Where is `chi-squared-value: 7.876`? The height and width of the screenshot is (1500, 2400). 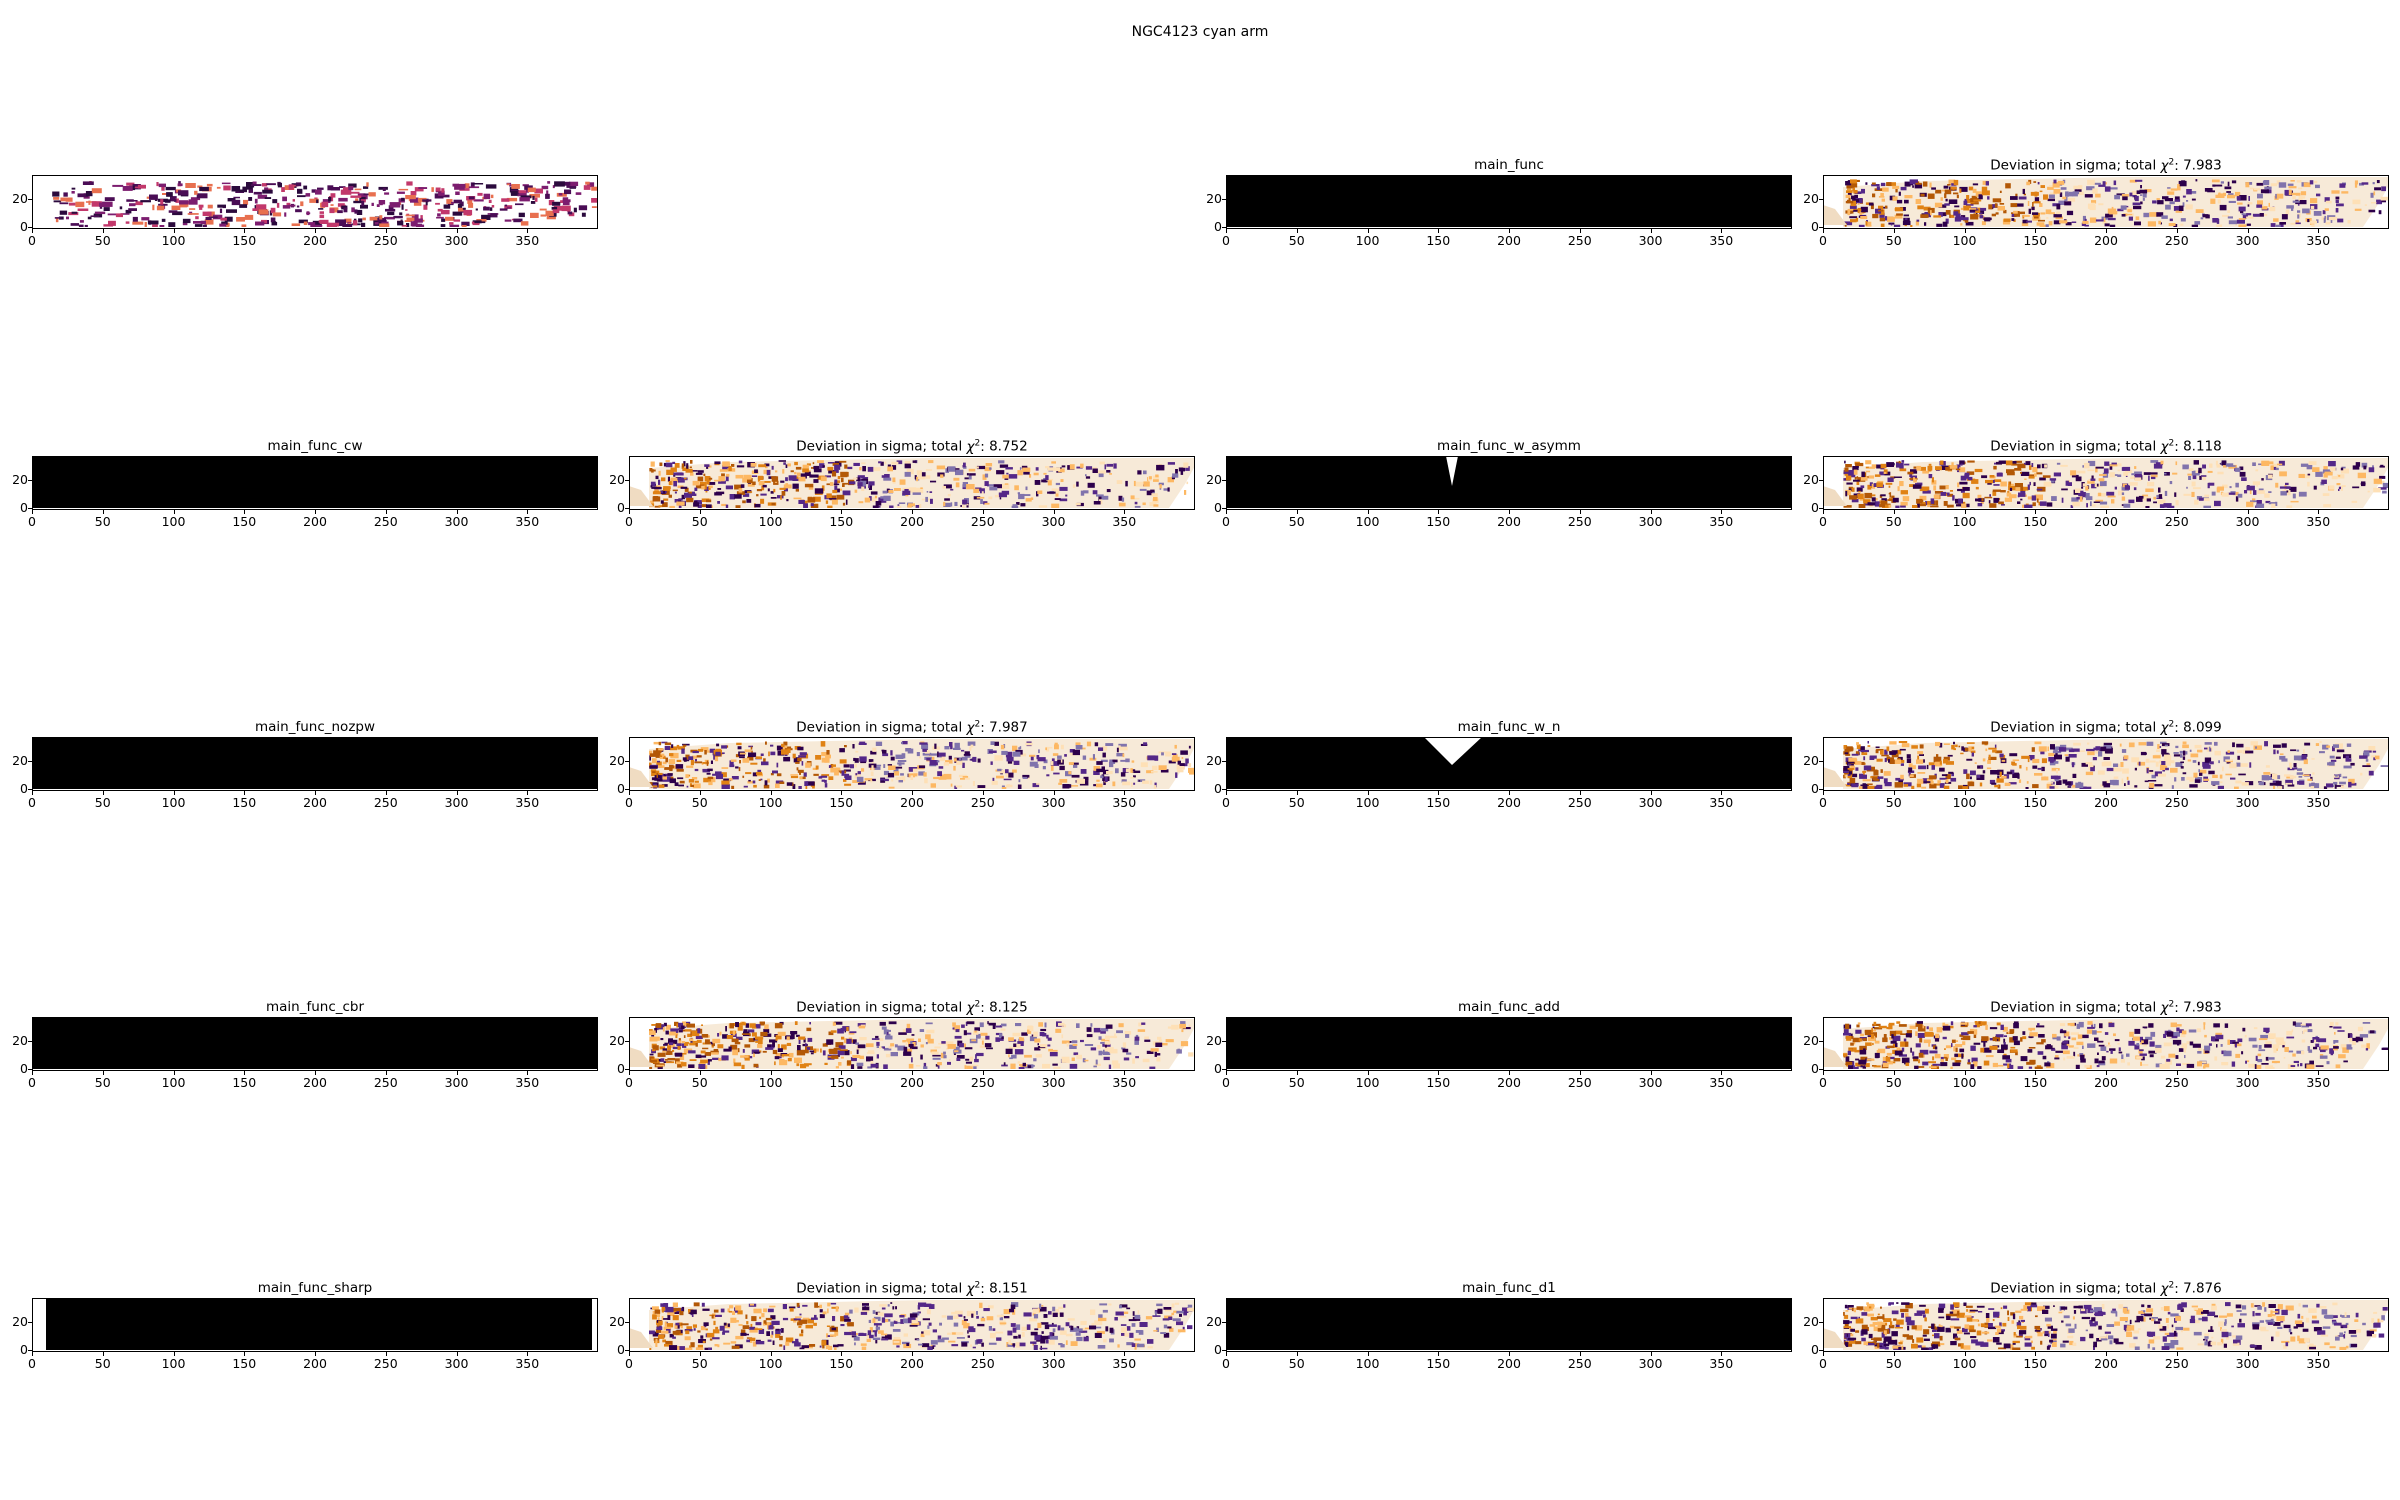 chi-squared-value: 7.876 is located at coordinates (2202, 1288).